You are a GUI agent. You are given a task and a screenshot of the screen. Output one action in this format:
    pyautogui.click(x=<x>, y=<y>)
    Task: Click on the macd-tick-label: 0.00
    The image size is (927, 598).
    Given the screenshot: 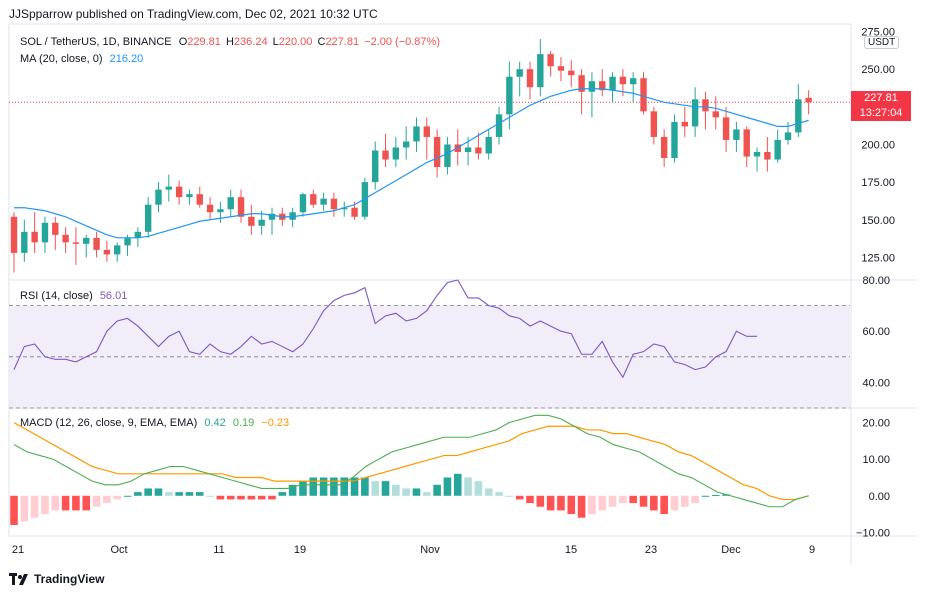 What is the action you would take?
    pyautogui.click(x=879, y=497)
    